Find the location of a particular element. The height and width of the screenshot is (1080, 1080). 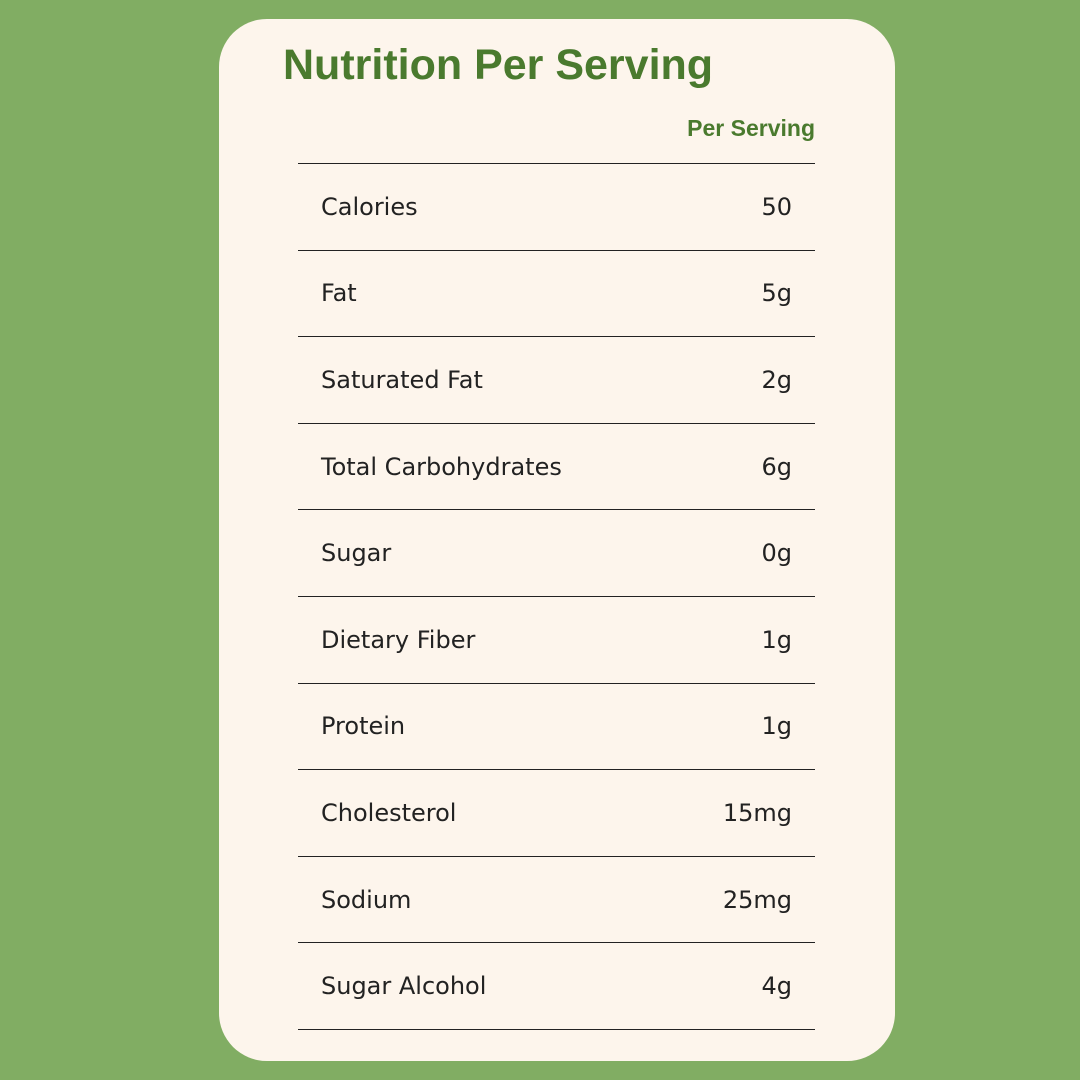

nutrient-label: Calories is located at coordinates (369, 206).